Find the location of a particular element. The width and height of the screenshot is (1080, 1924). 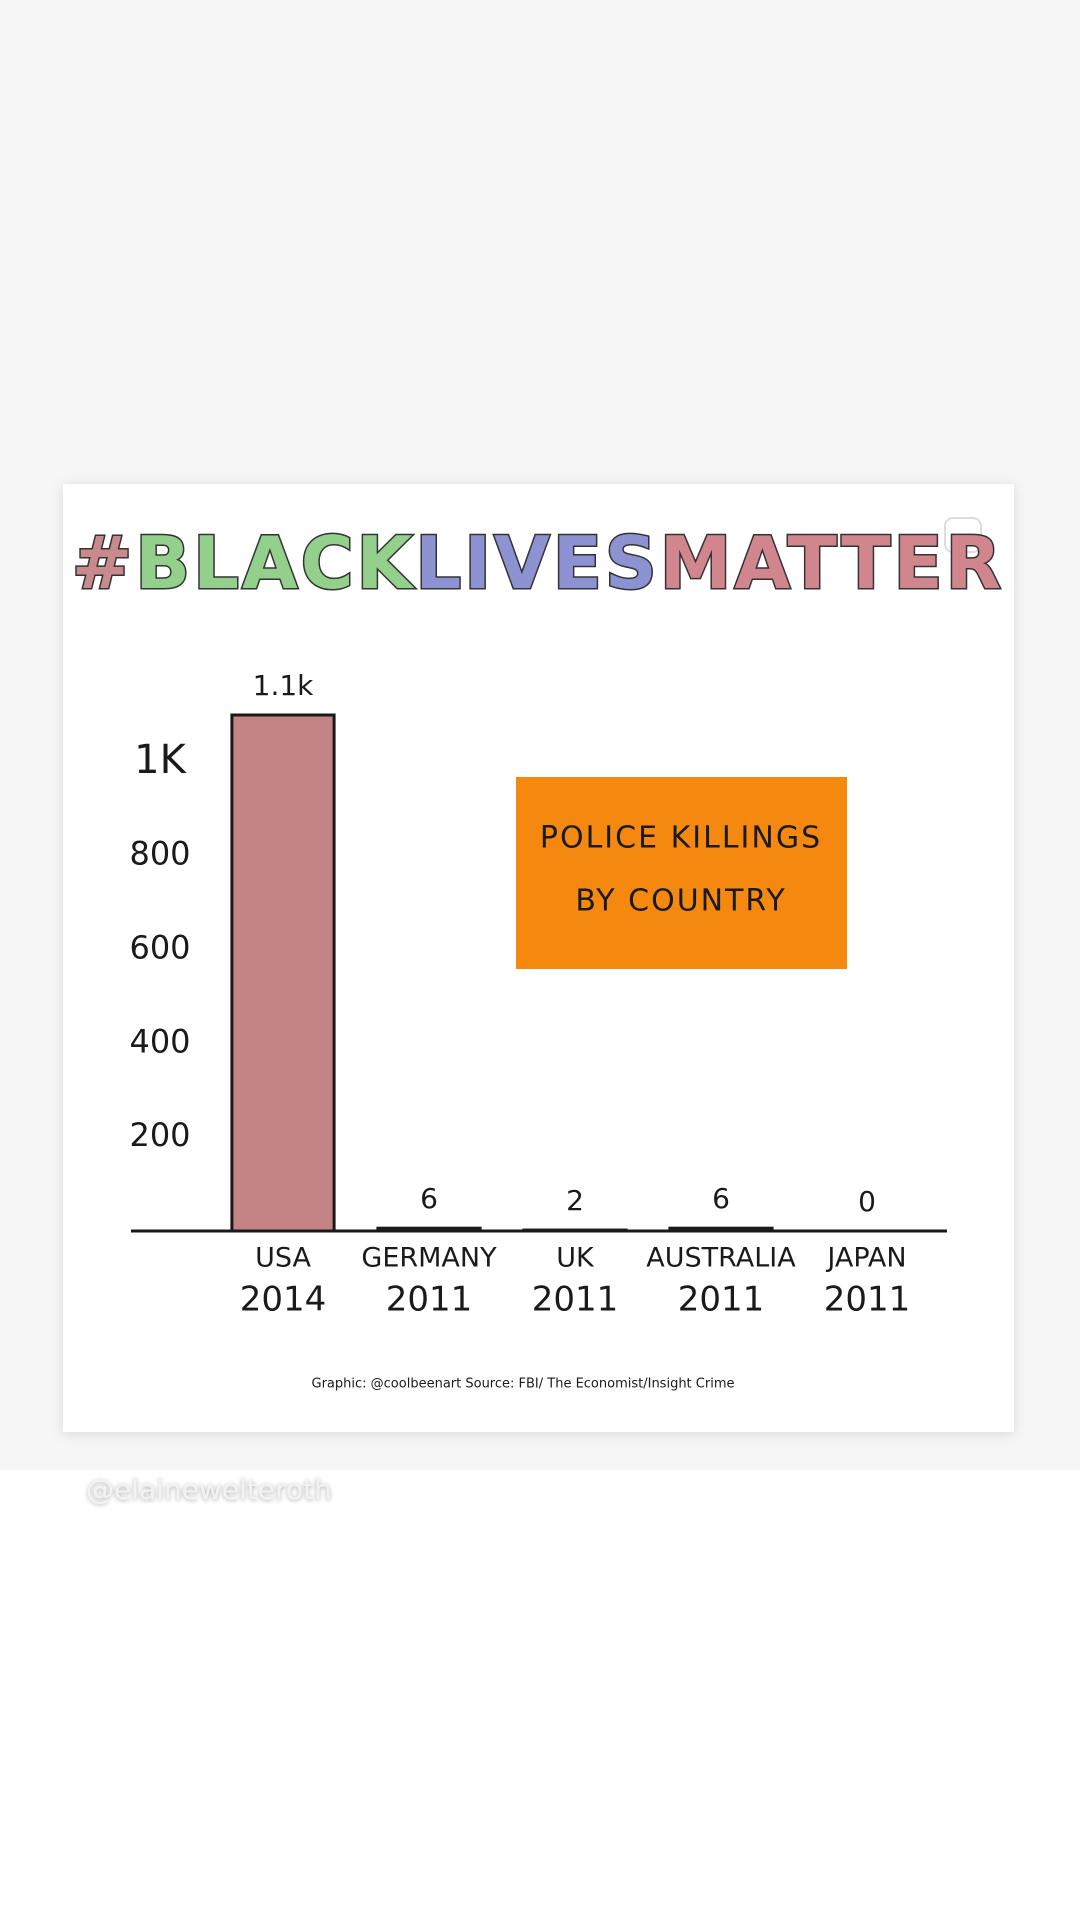

x-tick-label: JAPAN is located at coordinates (865, 1258).